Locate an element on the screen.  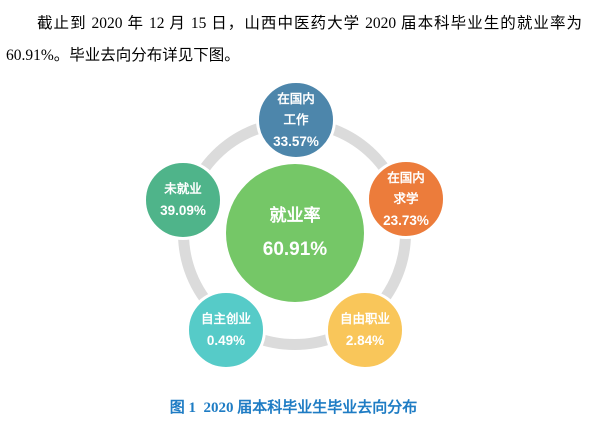
paragraph-line-2: 60.91%。毕业去向分布详见下图。 is located at coordinates (123, 55).